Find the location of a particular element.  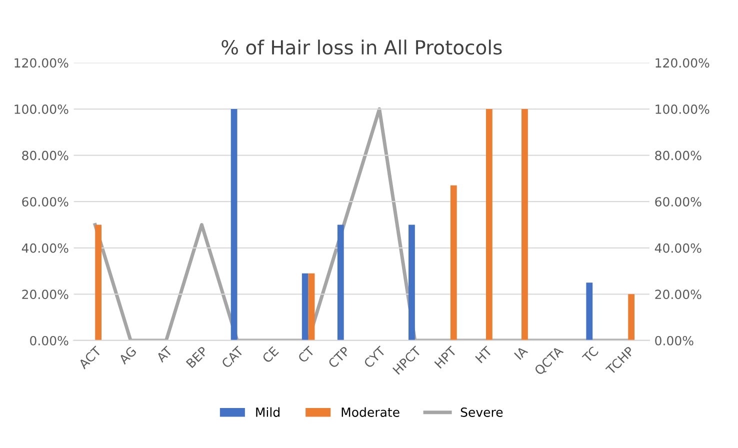

y2-tick-label: 0.00% is located at coordinates (674, 341).